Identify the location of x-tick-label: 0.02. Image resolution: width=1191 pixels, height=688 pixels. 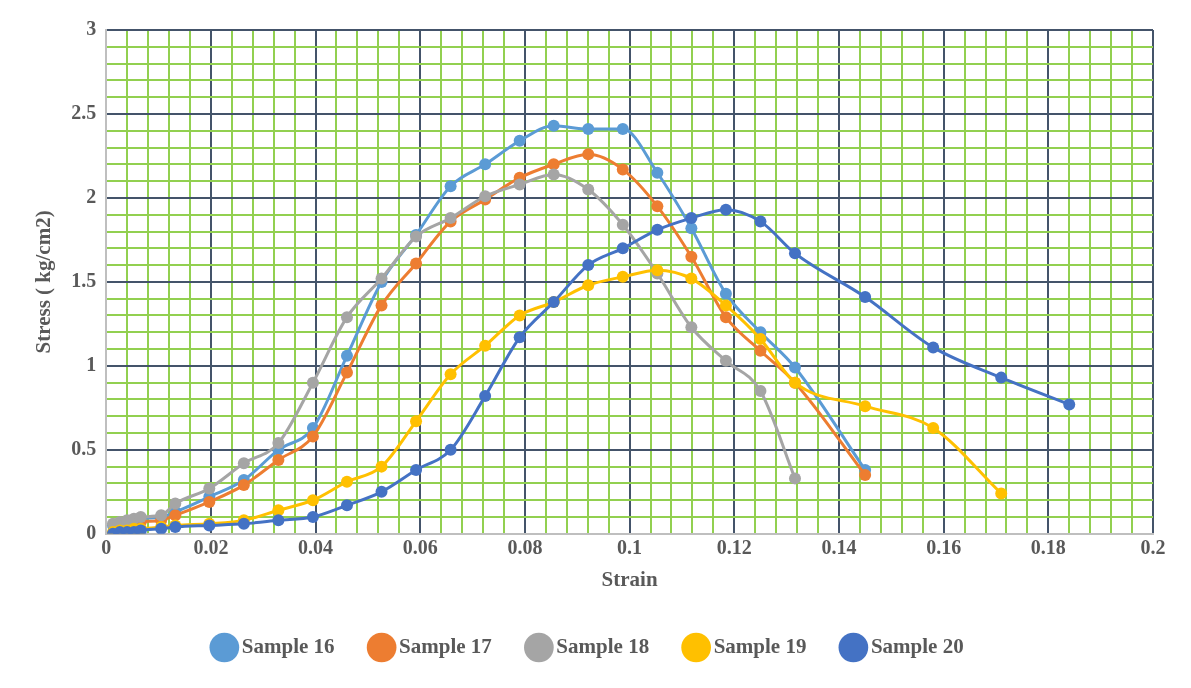
(211, 546).